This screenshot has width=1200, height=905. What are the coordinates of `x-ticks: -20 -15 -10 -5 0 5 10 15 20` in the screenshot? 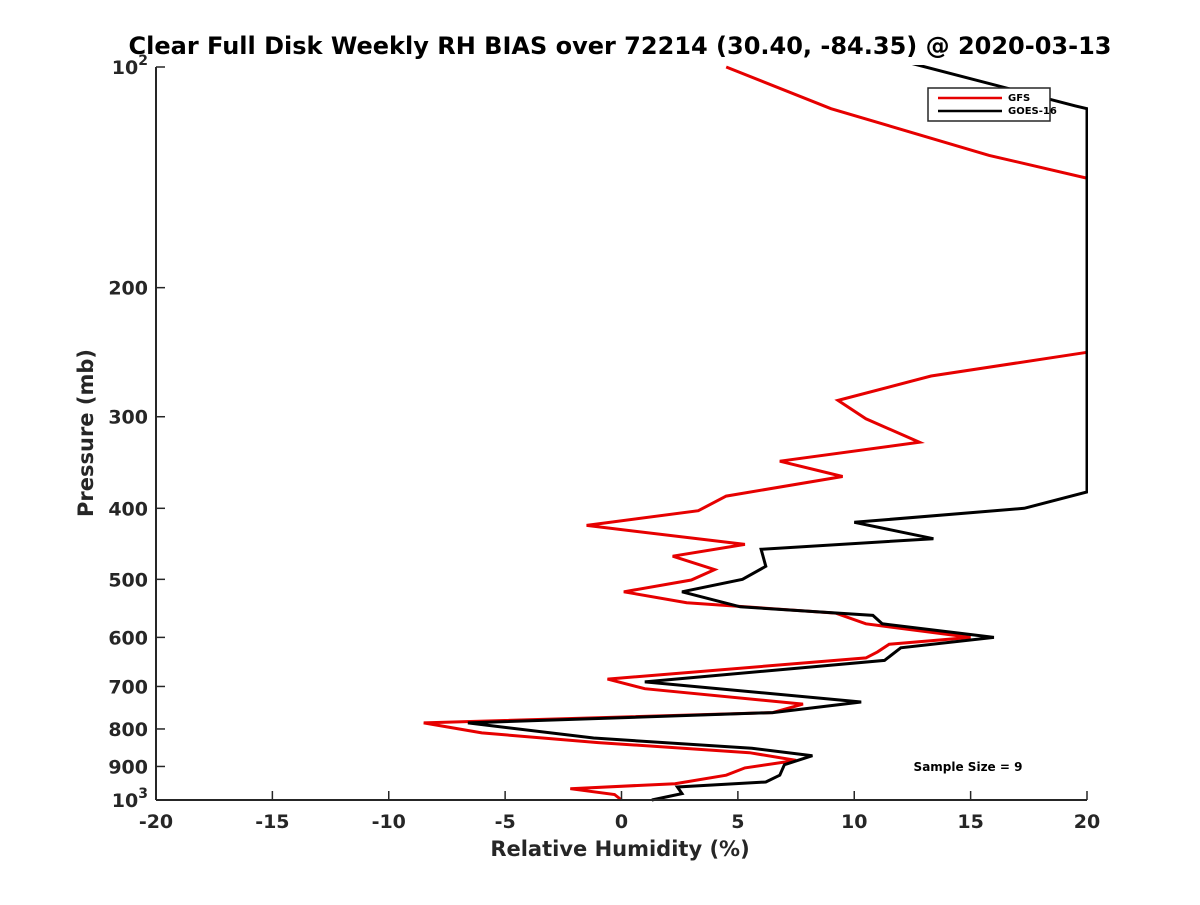 It's located at (619, 812).